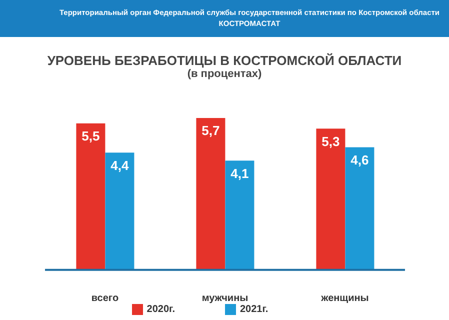 Image resolution: width=449 pixels, height=320 pixels. What do you see at coordinates (239, 173) in the screenshot?
I see `data-label: 4,1` at bounding box center [239, 173].